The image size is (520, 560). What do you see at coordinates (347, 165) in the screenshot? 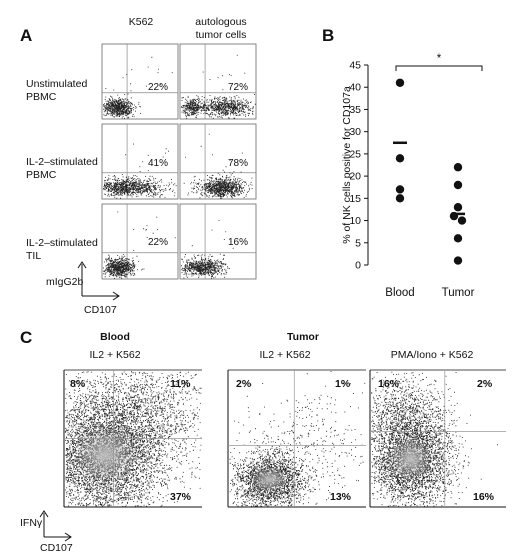
I see `y-axis-title: % of NK cells positive for CD107a` at bounding box center [347, 165].